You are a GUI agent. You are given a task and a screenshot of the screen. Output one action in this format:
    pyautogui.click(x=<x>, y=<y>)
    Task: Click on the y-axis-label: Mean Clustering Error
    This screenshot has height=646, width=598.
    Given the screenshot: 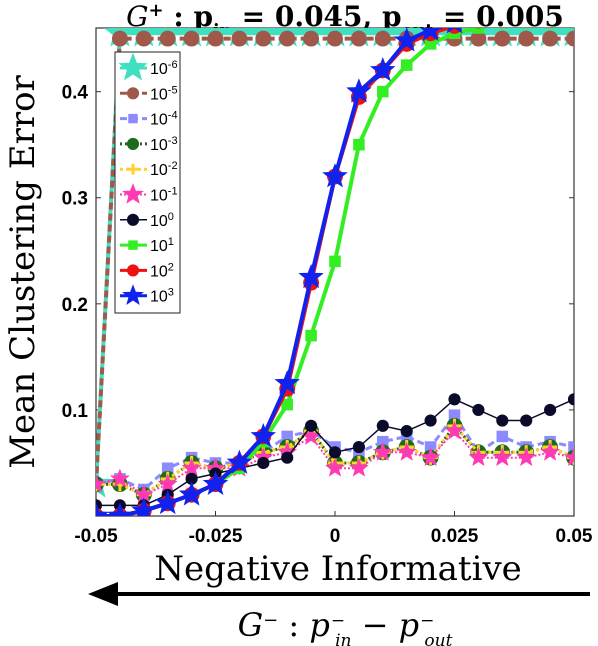 What is the action you would take?
    pyautogui.click(x=23, y=271)
    